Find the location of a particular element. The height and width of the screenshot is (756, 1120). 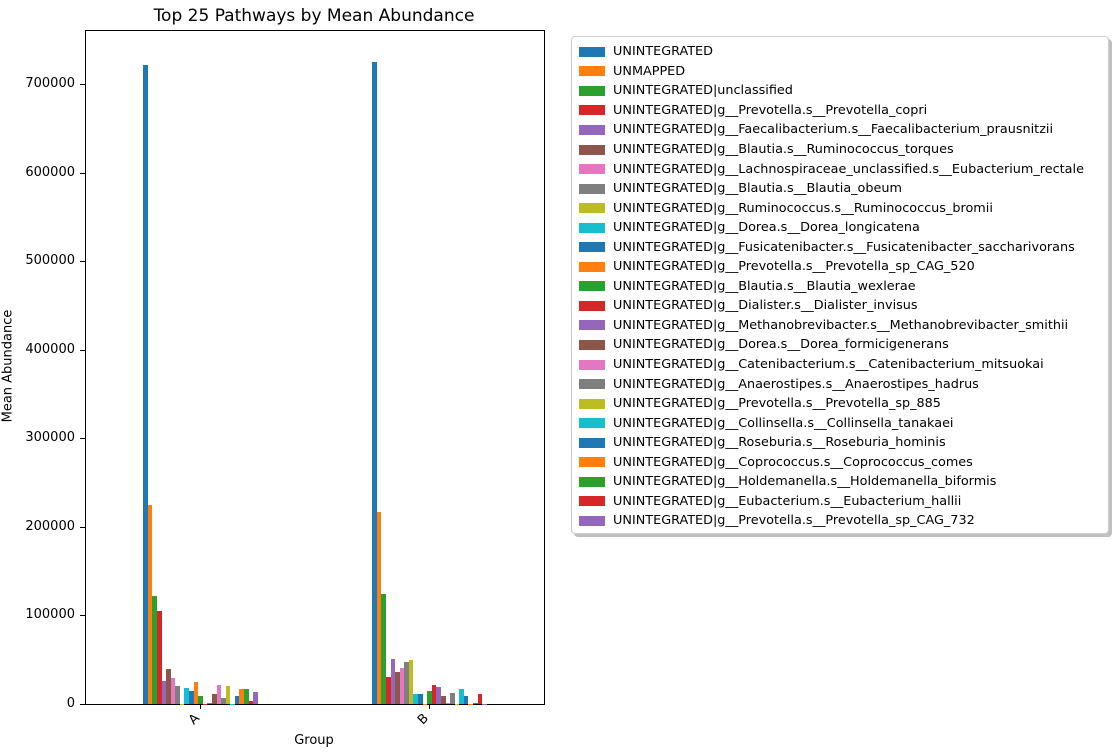

y-axis-label: Mean Abundance is located at coordinates (8, 366).